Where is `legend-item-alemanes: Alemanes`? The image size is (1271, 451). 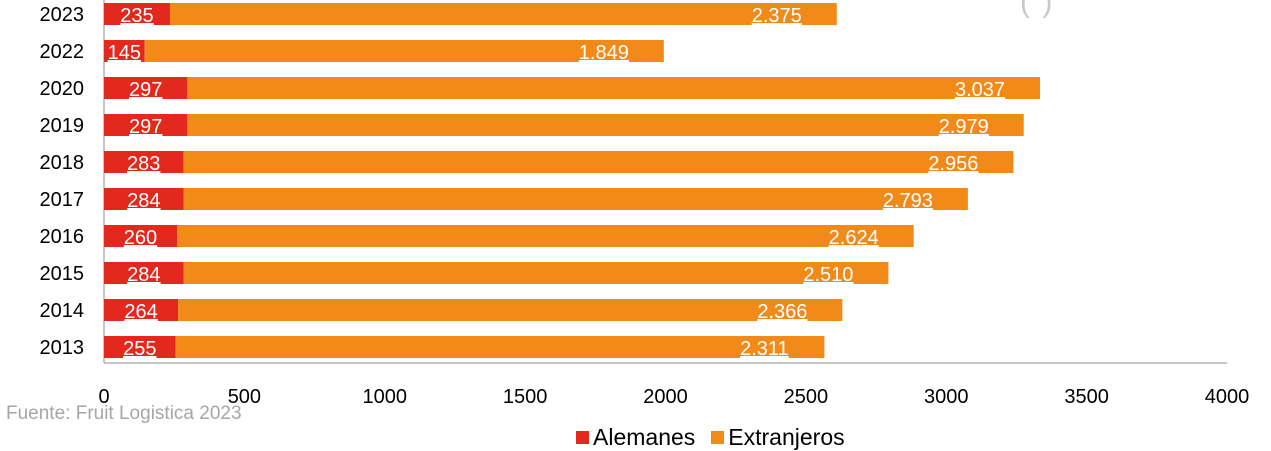
legend-item-alemanes: Alemanes is located at coordinates (635, 437).